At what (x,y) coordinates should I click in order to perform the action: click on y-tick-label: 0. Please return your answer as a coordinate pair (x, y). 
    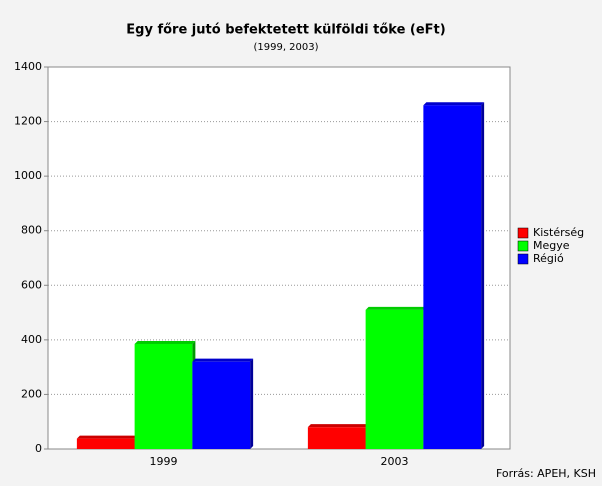
    Looking at the image, I should click on (38, 448).